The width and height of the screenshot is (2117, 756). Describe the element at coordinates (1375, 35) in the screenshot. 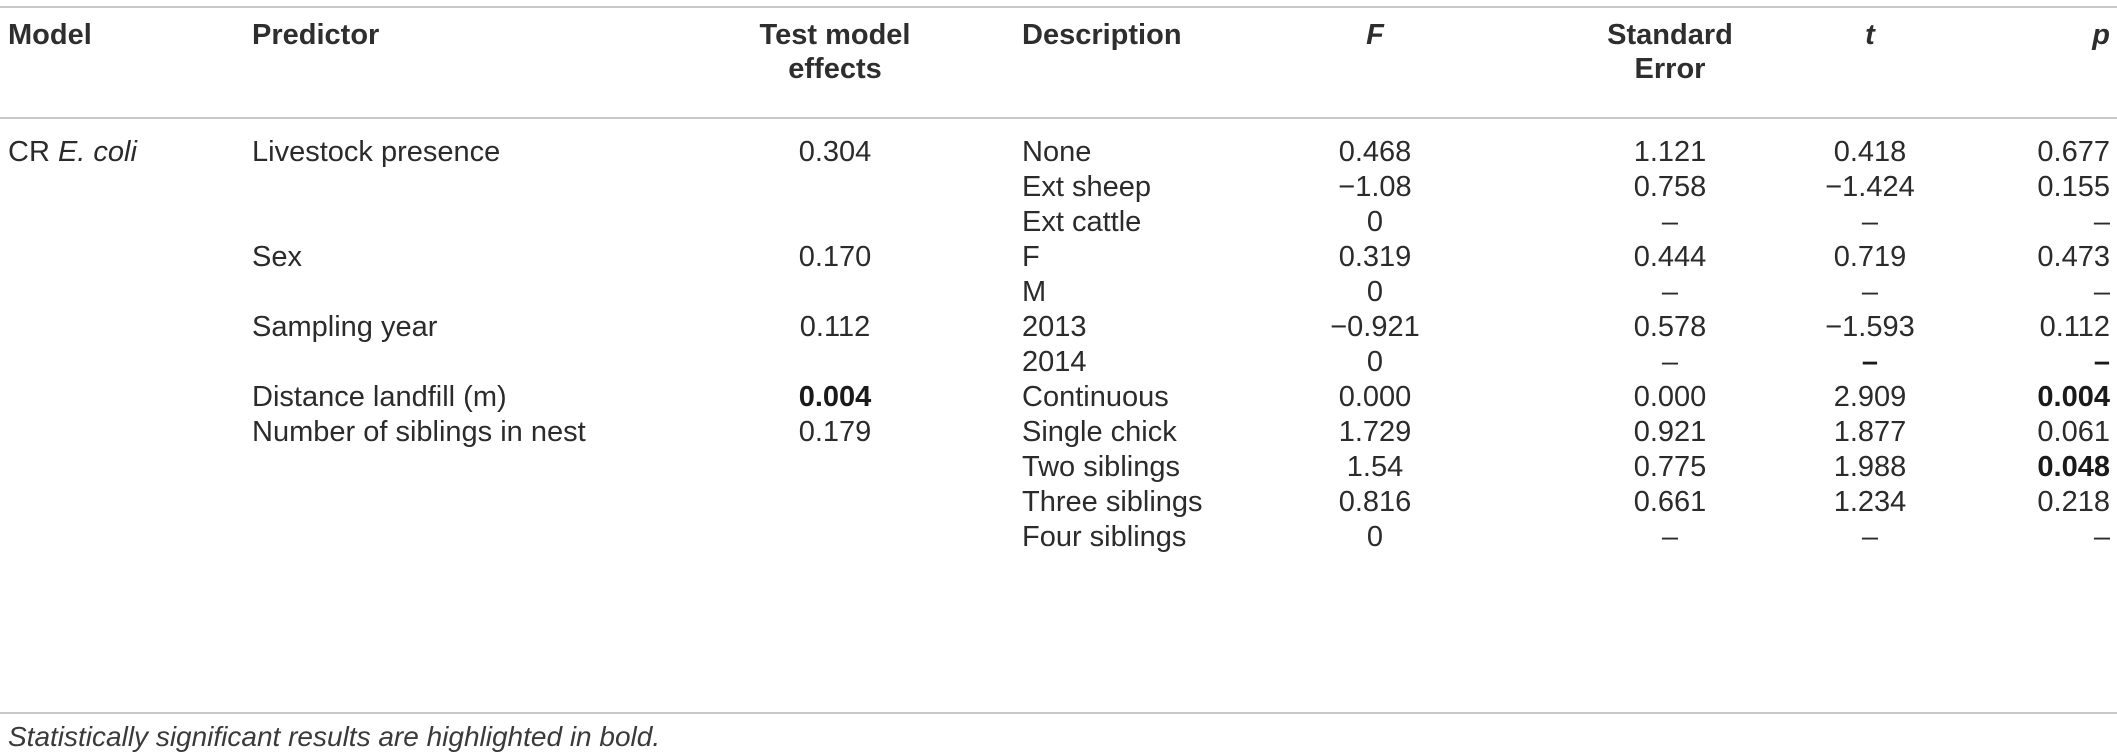

I see `header-f: F` at that location.